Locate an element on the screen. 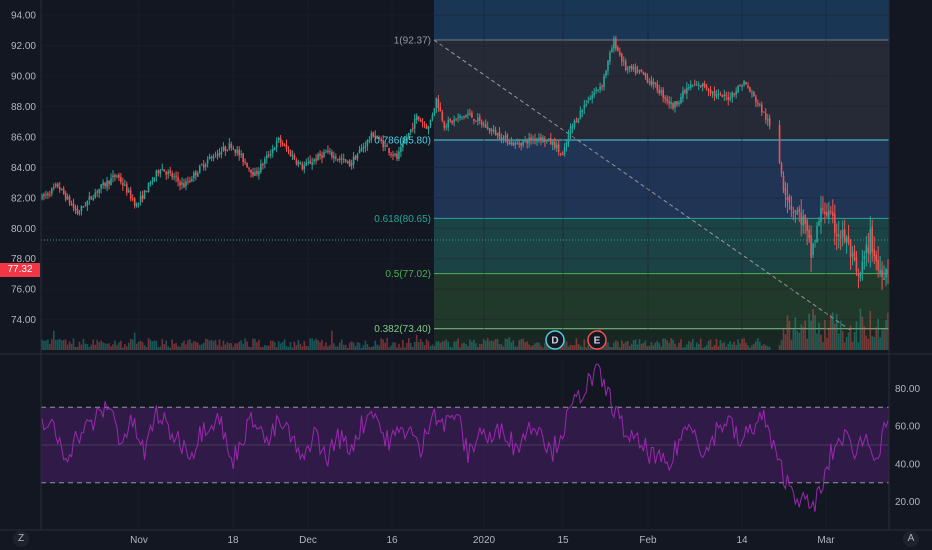  event-marker-label: D is located at coordinates (554, 341).